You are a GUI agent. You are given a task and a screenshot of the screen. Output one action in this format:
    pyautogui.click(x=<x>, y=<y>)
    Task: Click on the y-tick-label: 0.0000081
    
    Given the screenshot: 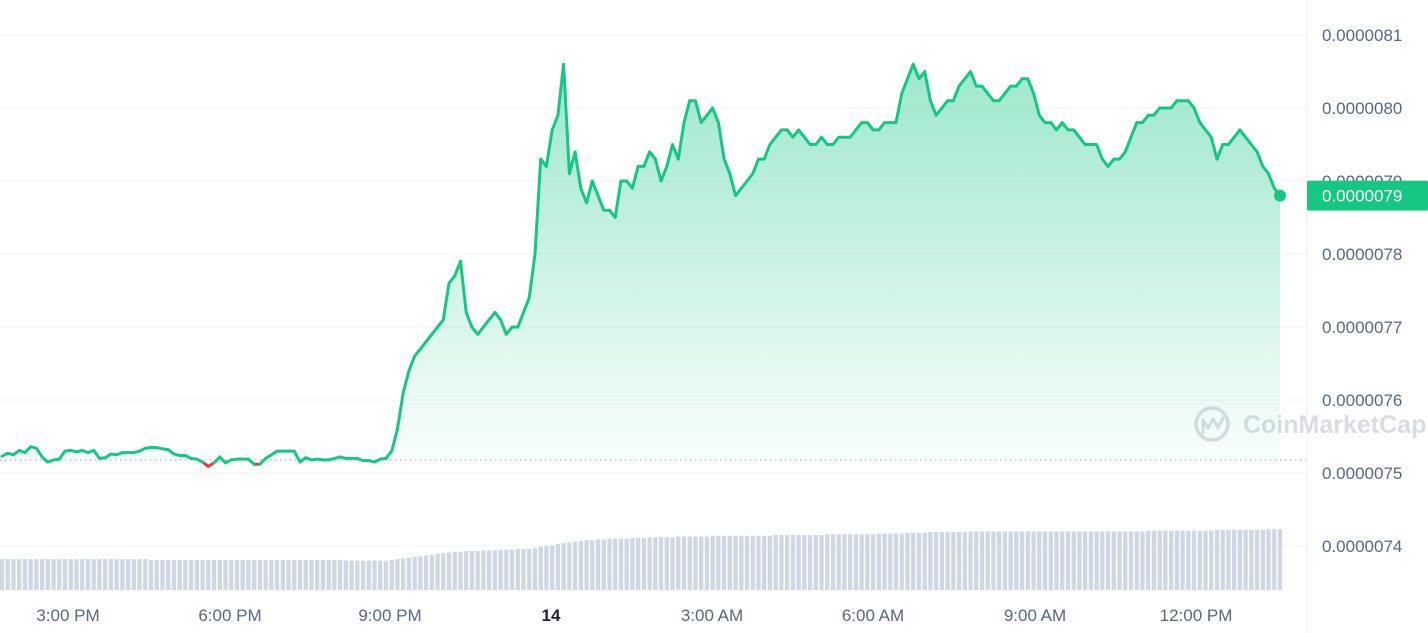 What is the action you would take?
    pyautogui.click(x=1362, y=35)
    